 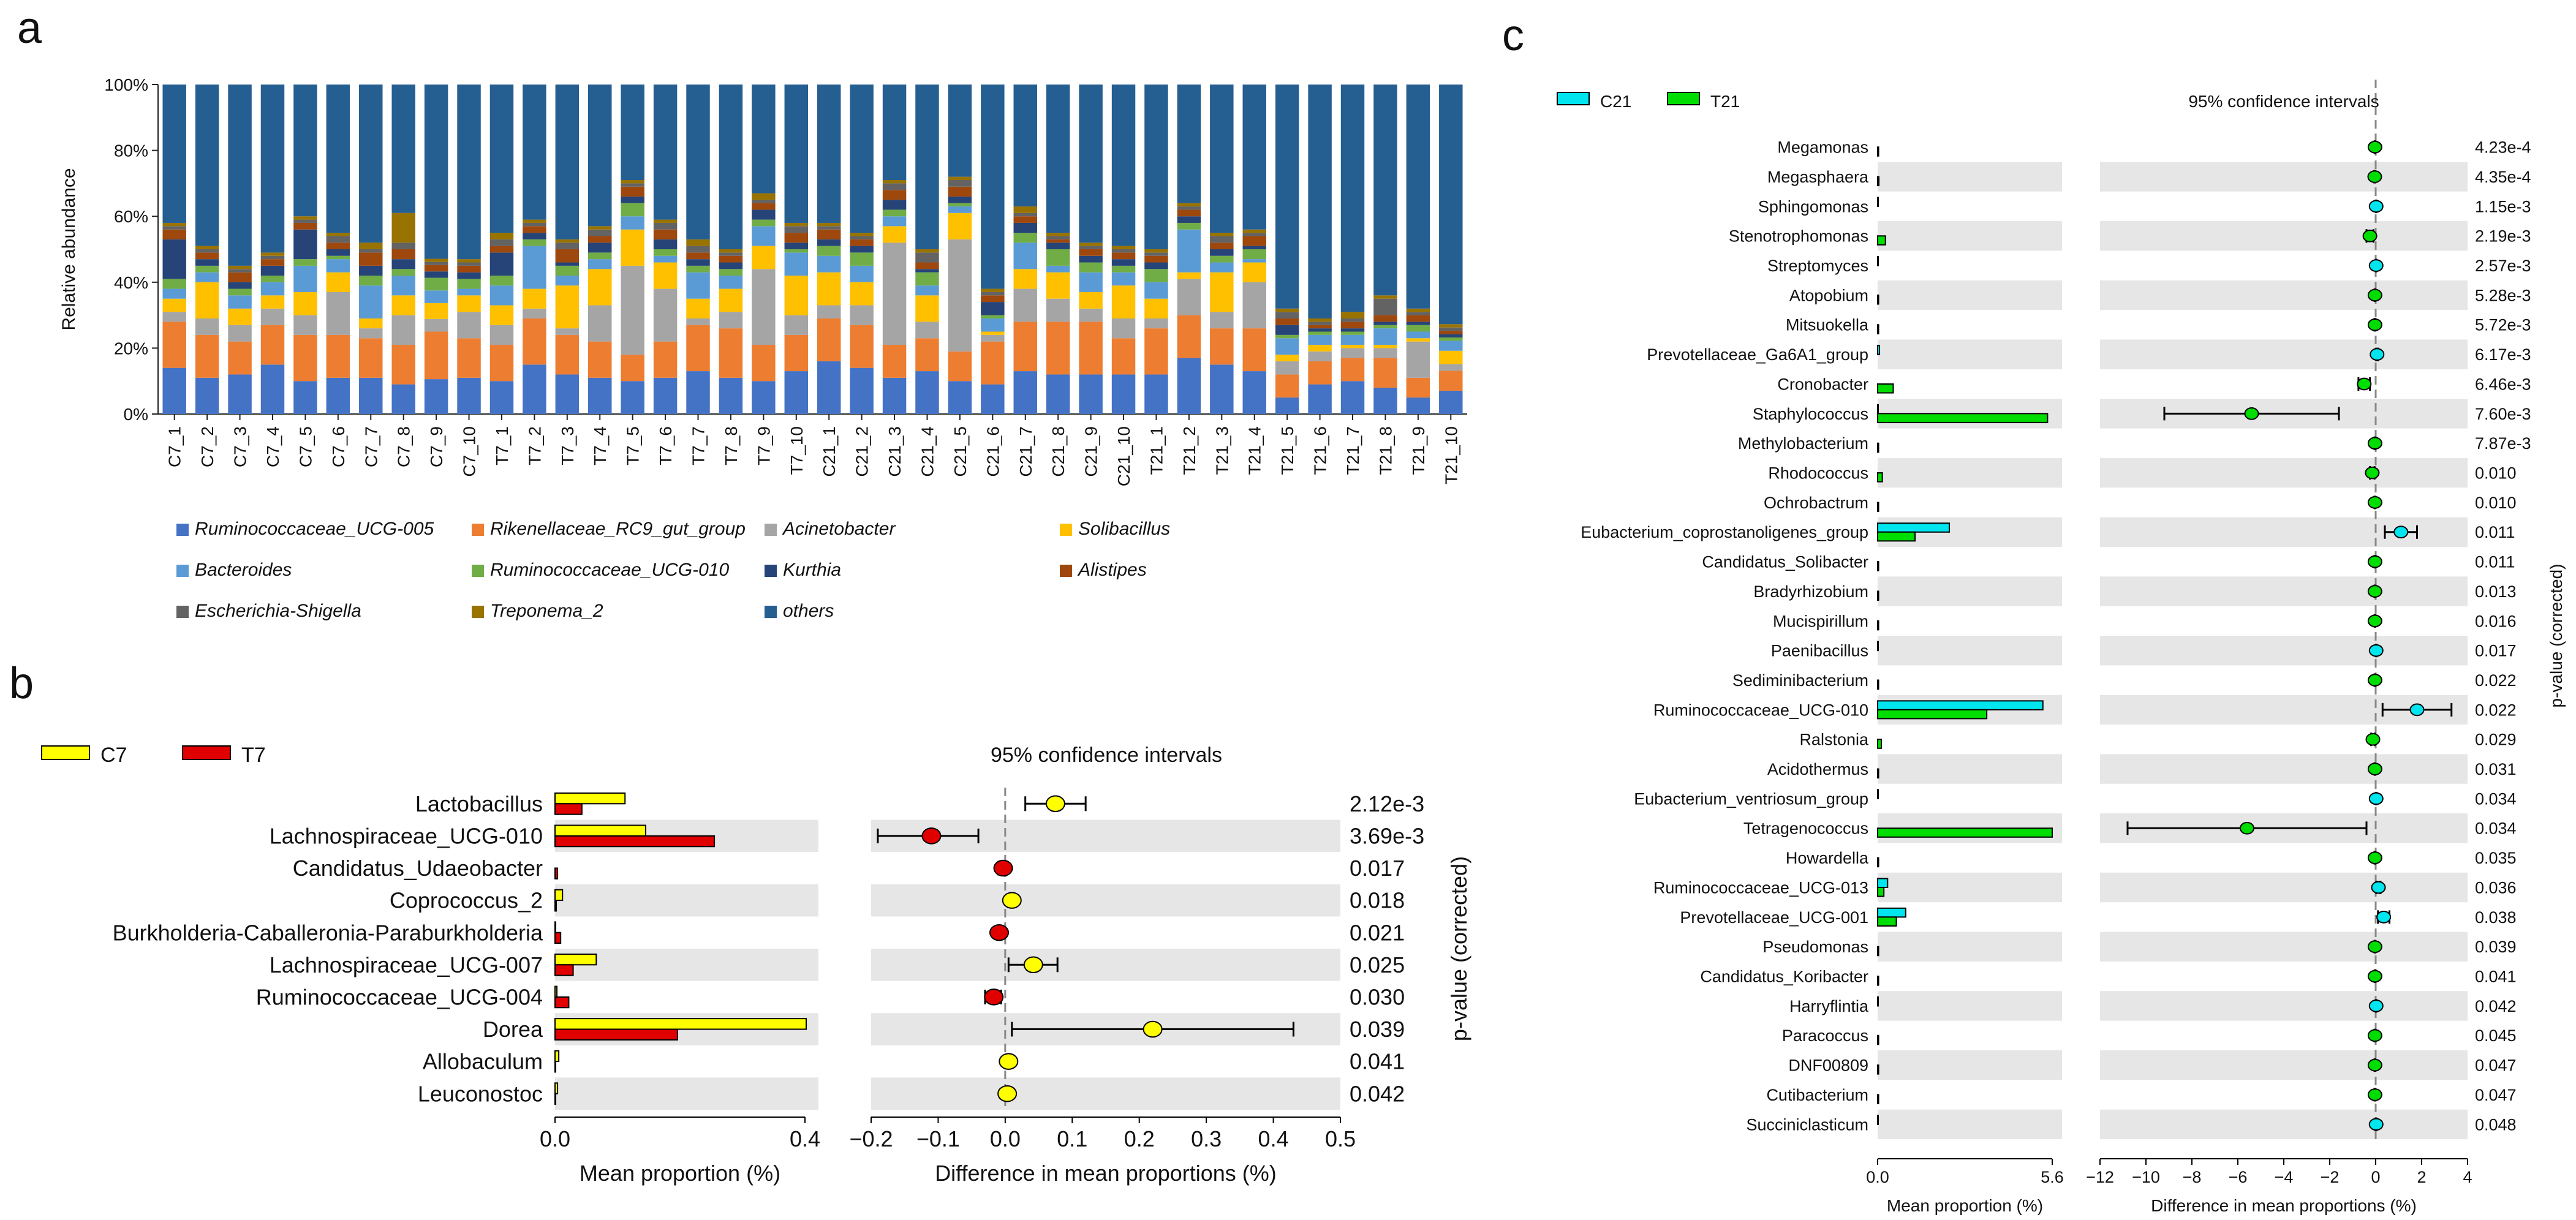 I want to click on y-tick-label: 100%, so click(x=126, y=84).